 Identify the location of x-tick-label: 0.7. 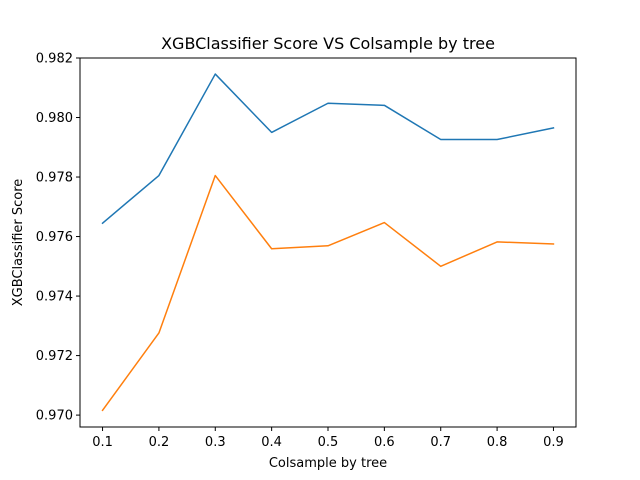
(440, 442).